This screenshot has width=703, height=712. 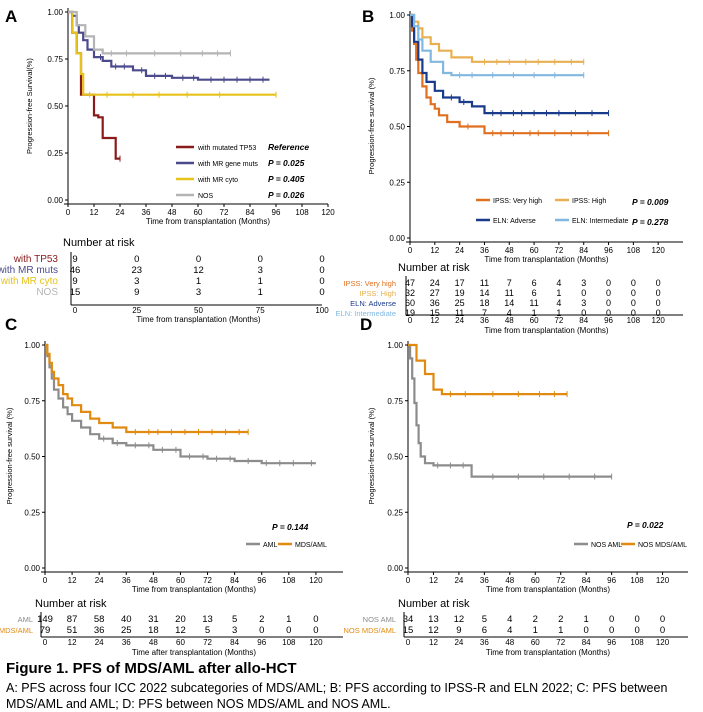 What do you see at coordinates (659, 320) in the screenshot?
I see `panel-b-risk-x-tick-label: 120` at bounding box center [659, 320].